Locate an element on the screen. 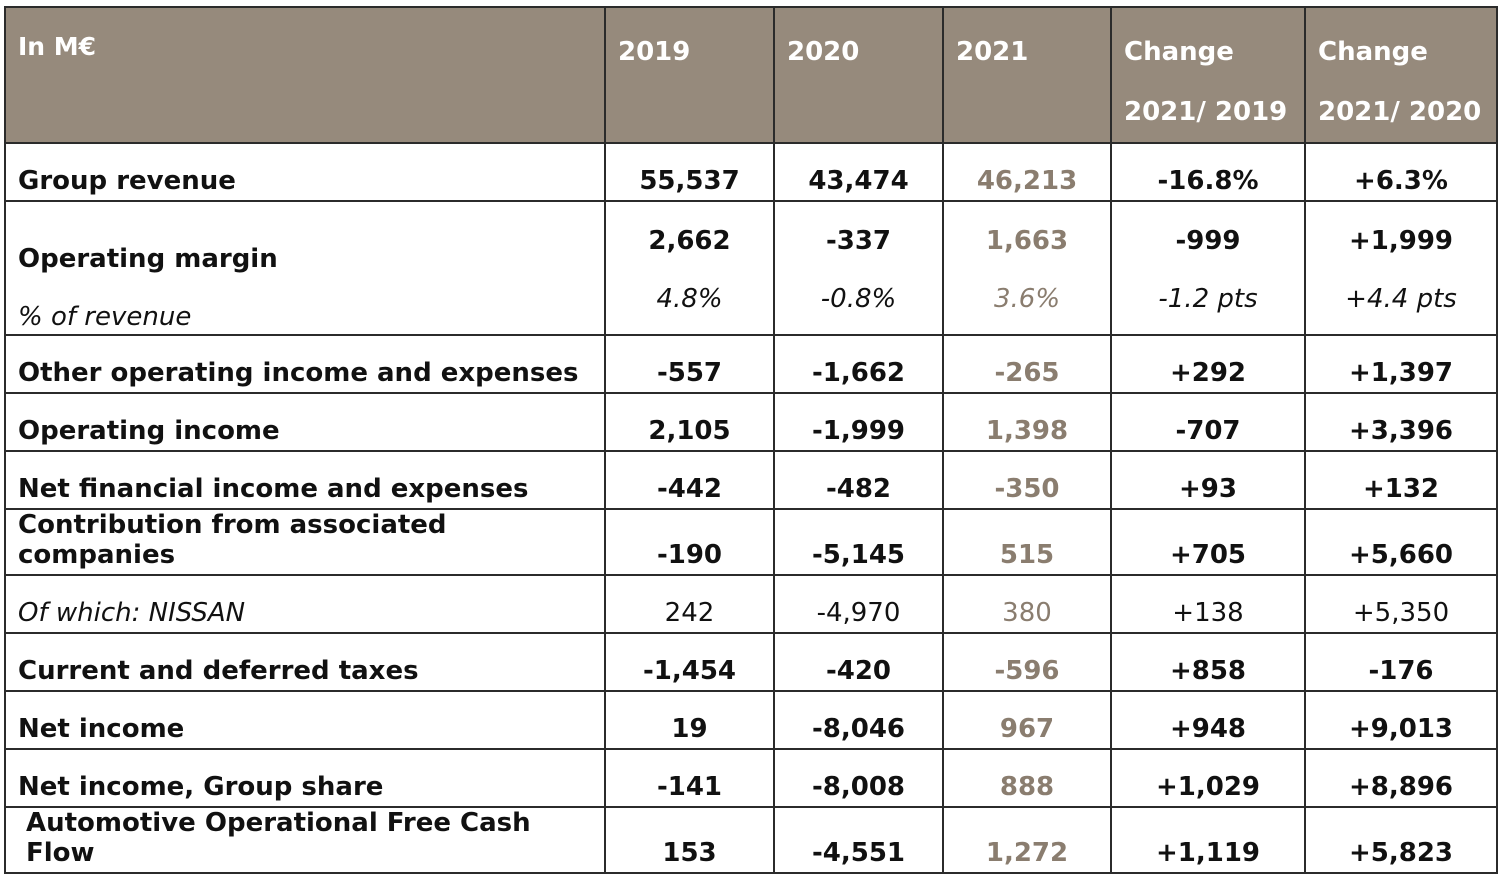 The height and width of the screenshot is (874, 1500). row-label: Other operating income and expenses is located at coordinates (305, 364).